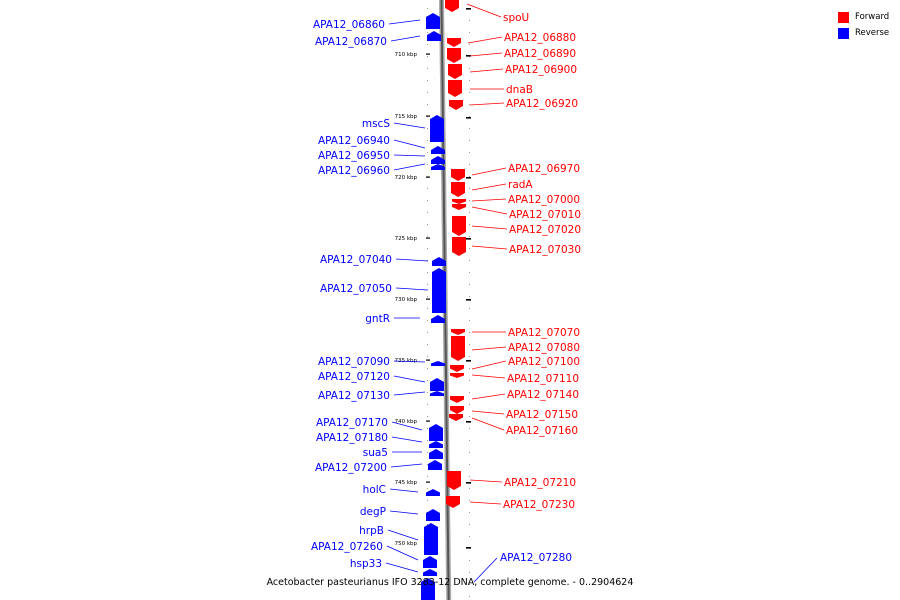 The width and height of the screenshot is (900, 600). What do you see at coordinates (406, 55) in the screenshot?
I see `tick-label: 710 kbp` at bounding box center [406, 55].